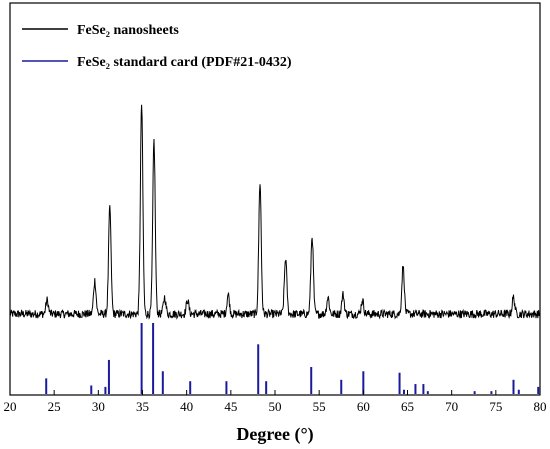 The width and height of the screenshot is (550, 449). What do you see at coordinates (128, 30) in the screenshot?
I see `legend-label-nanosheets: FeSe₂ nanosheets` at bounding box center [128, 30].